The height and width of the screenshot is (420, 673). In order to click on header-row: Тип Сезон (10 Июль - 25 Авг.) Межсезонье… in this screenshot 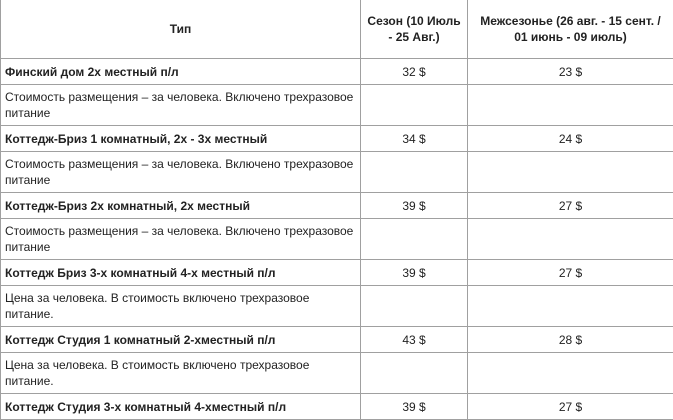, I will do `click(337, 29)`.